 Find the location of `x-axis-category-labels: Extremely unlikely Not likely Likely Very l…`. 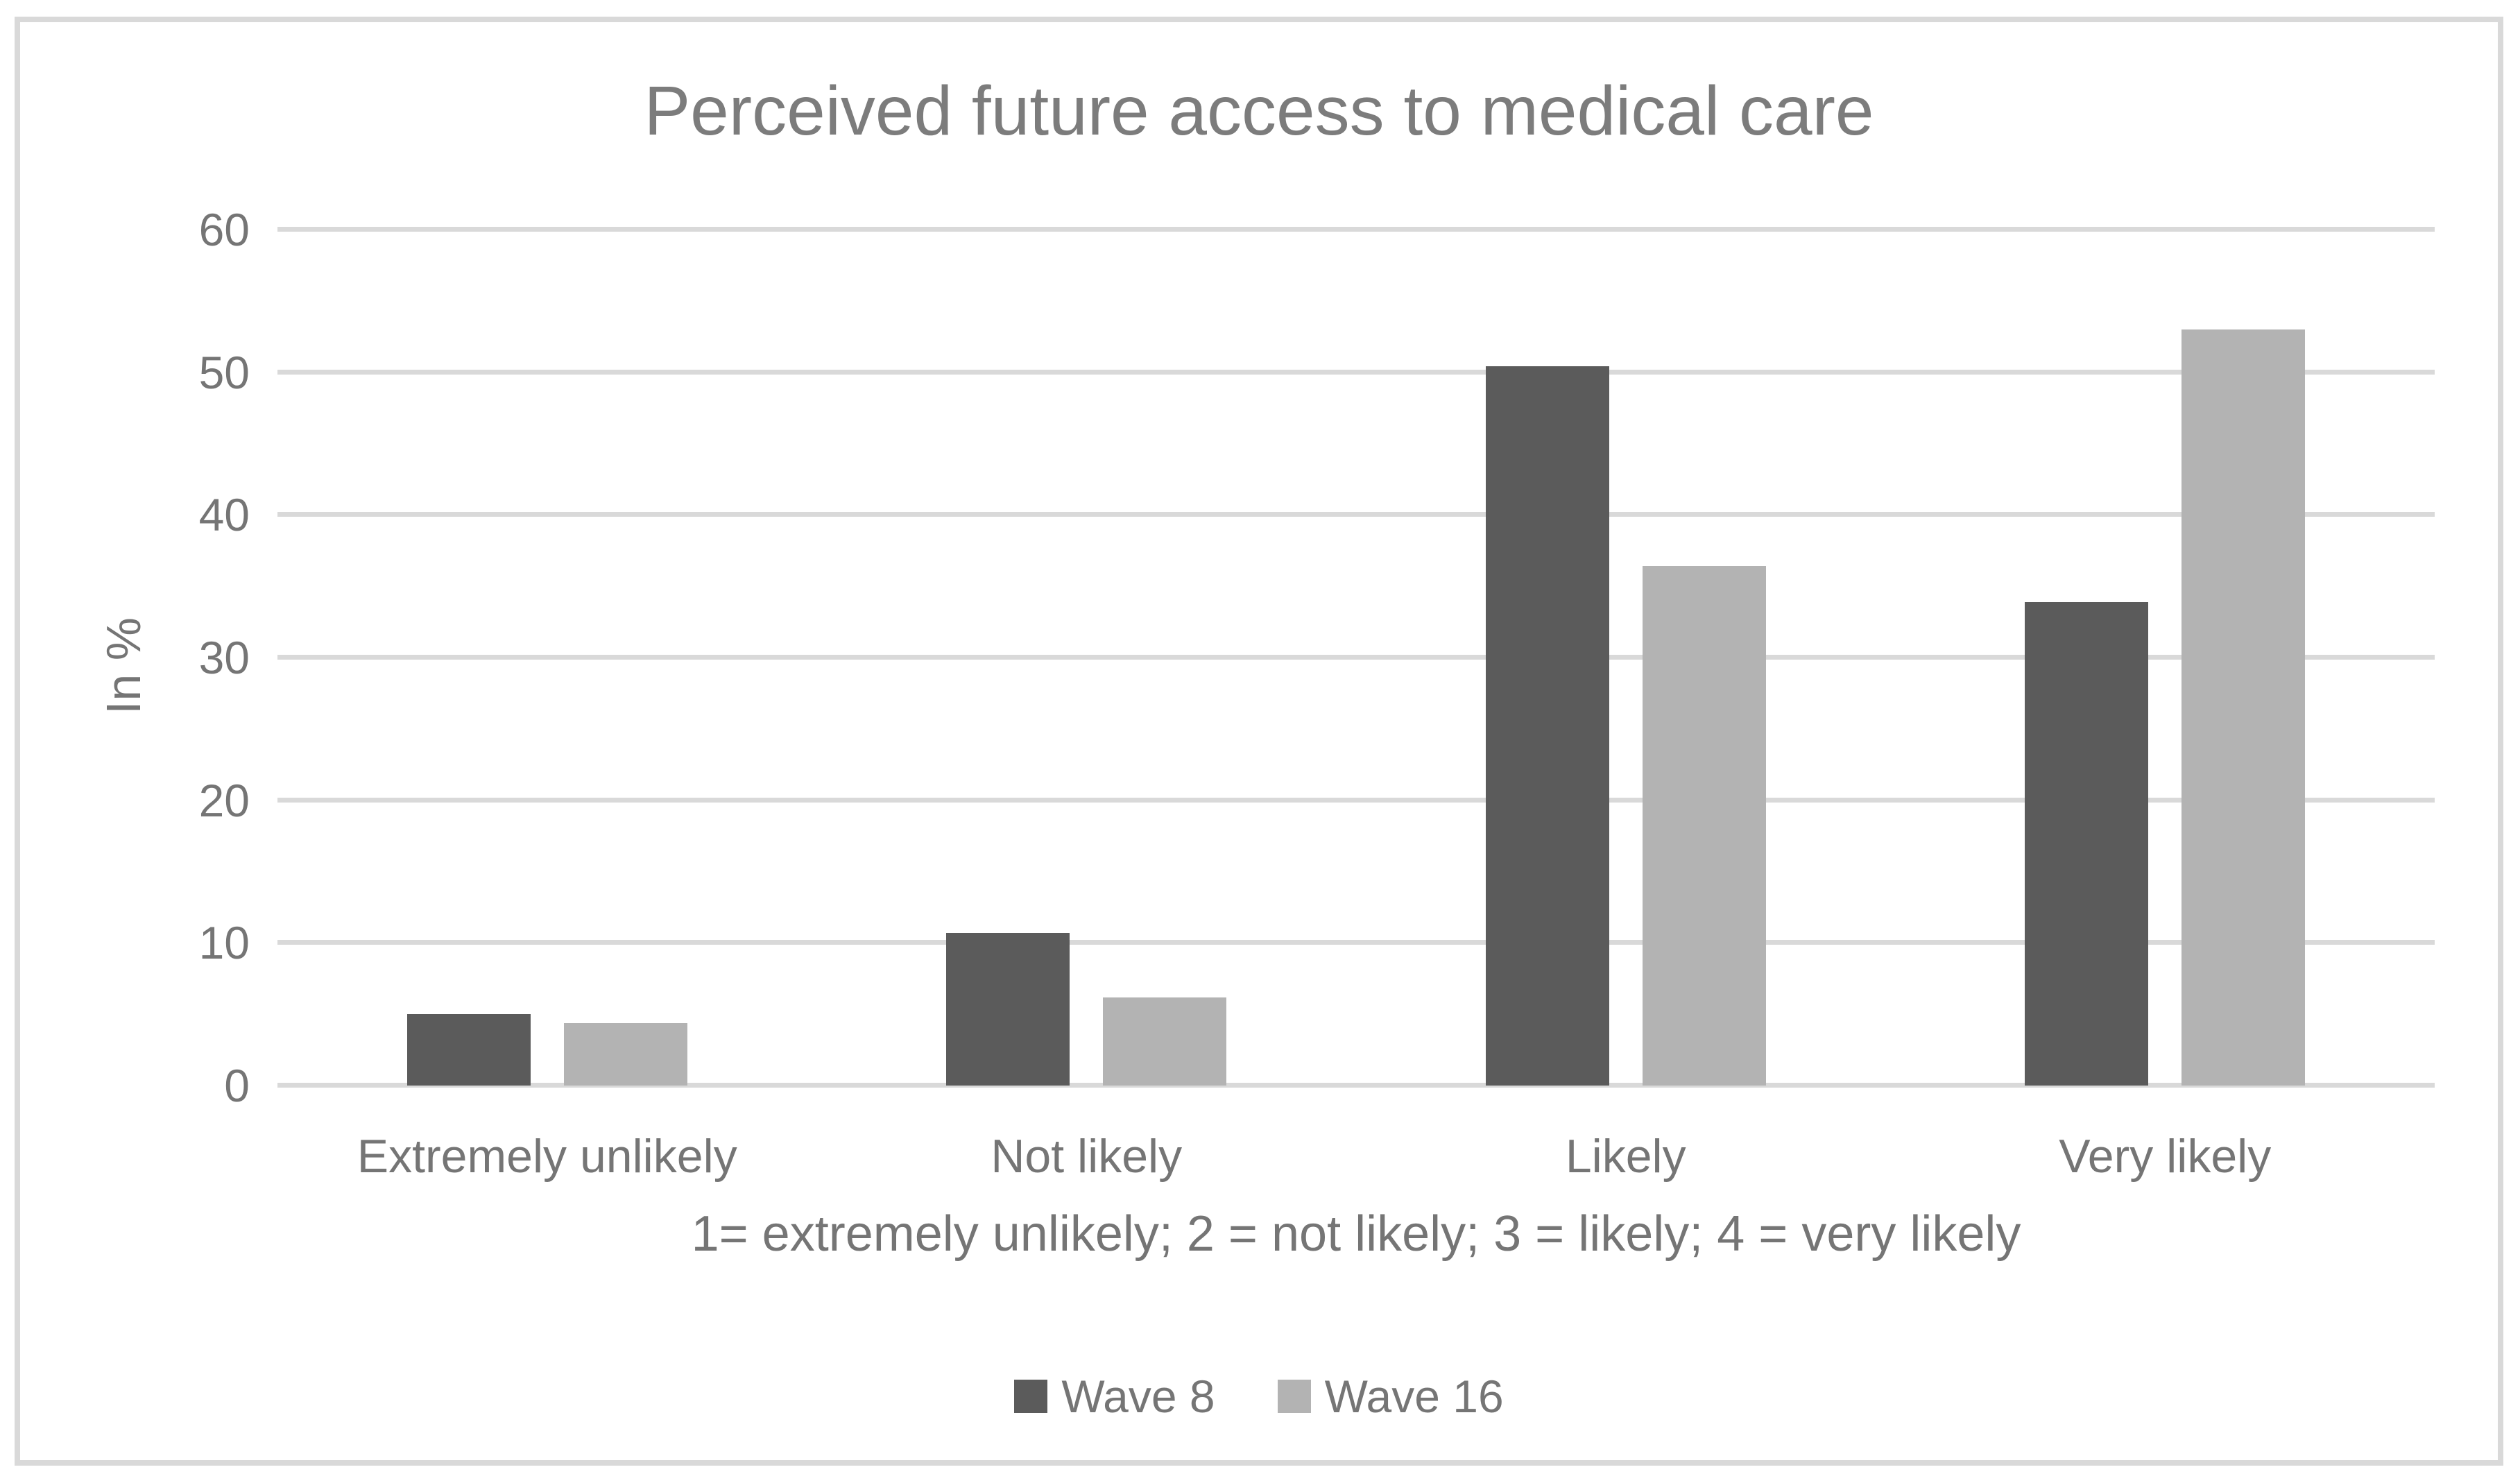

x-axis-category-labels: Extremely unlikely Not likely Likely Very l… is located at coordinates (1356, 1156).